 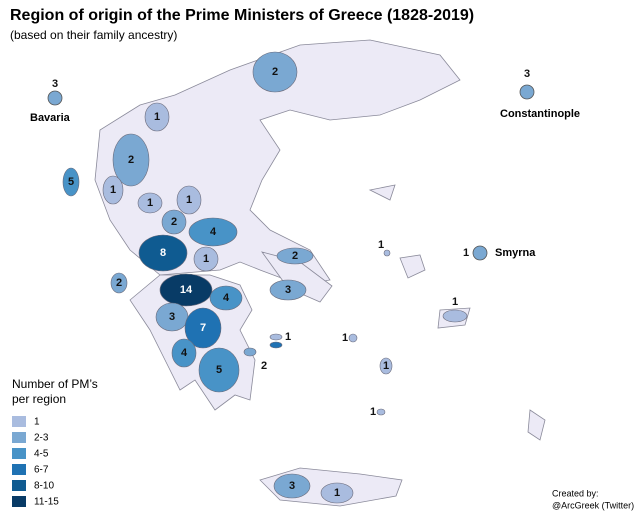 I want to click on subtitle: (based on their family ancestry), so click(x=93, y=35).